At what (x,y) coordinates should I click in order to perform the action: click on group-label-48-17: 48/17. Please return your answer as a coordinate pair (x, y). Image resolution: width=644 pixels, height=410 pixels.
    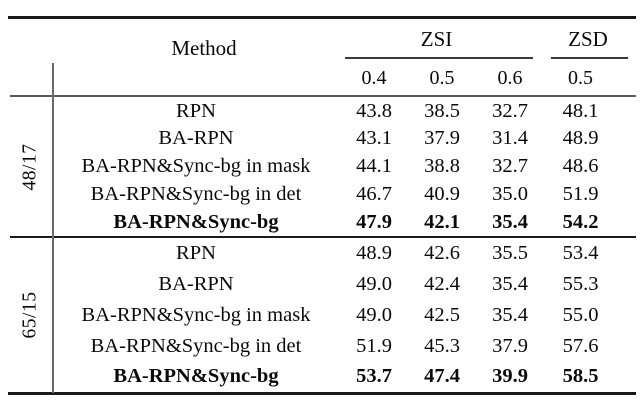
    Looking at the image, I should click on (30, 166).